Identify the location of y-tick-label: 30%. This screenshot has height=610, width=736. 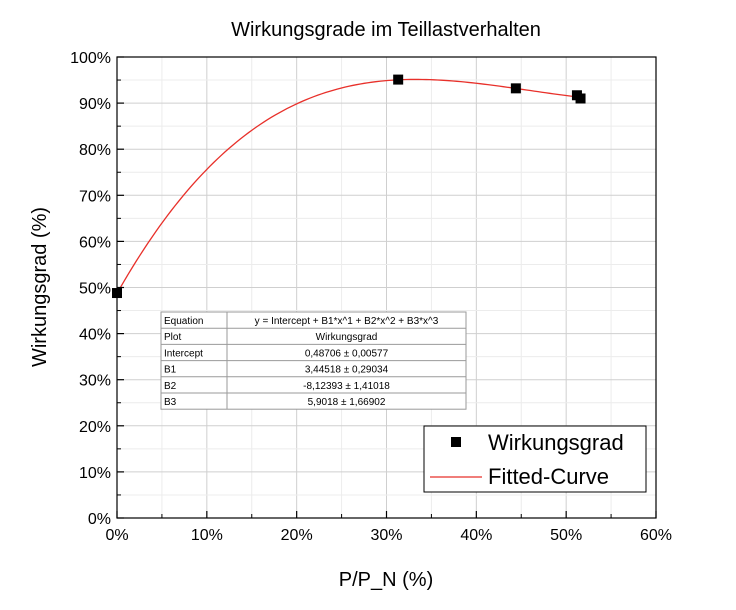
(95, 381).